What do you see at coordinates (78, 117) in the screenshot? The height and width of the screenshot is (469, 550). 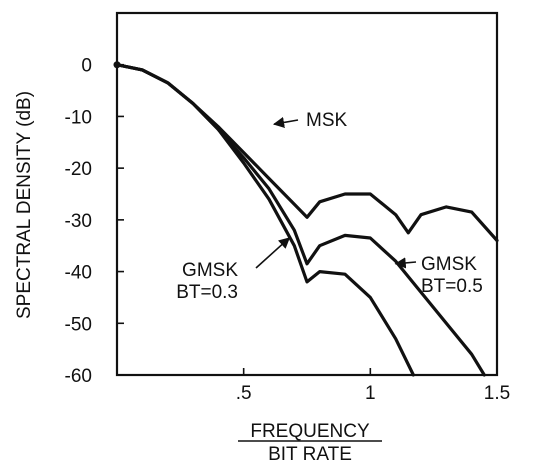 I see `y-tick-label: -10` at bounding box center [78, 117].